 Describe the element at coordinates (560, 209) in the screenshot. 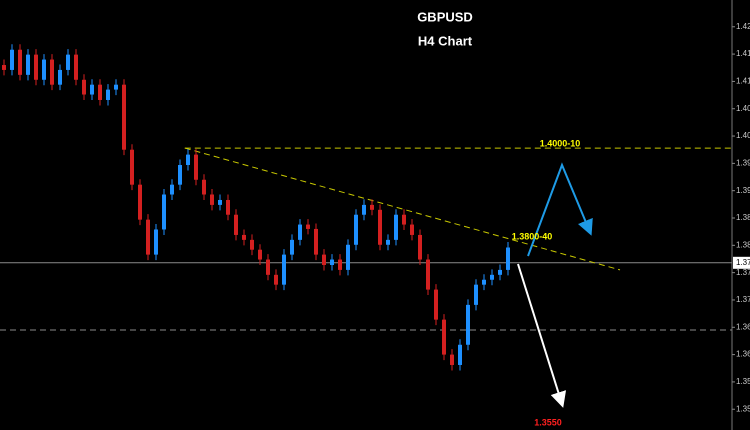

I see `bullish-arrow` at that location.